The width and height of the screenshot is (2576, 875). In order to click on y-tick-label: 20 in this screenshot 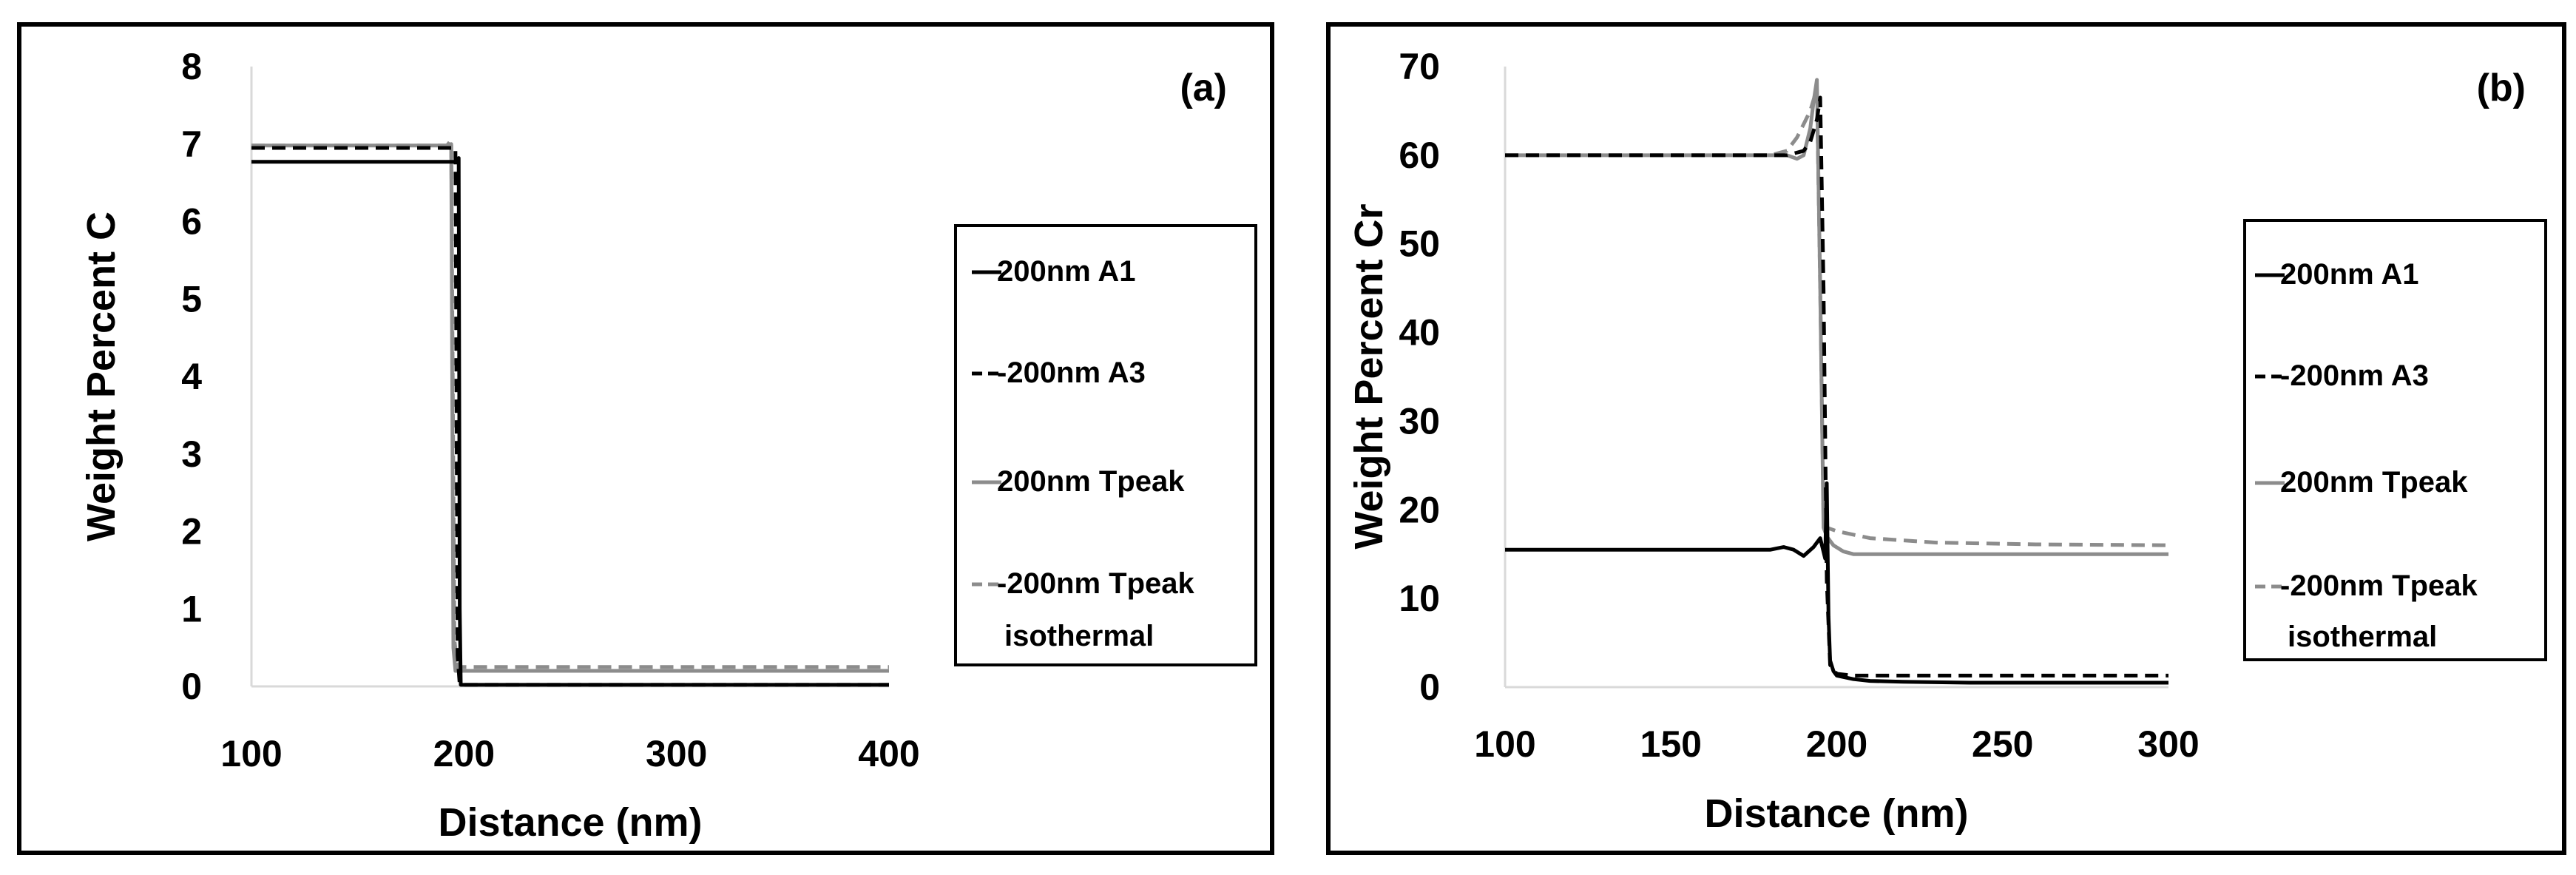, I will do `click(1419, 510)`.